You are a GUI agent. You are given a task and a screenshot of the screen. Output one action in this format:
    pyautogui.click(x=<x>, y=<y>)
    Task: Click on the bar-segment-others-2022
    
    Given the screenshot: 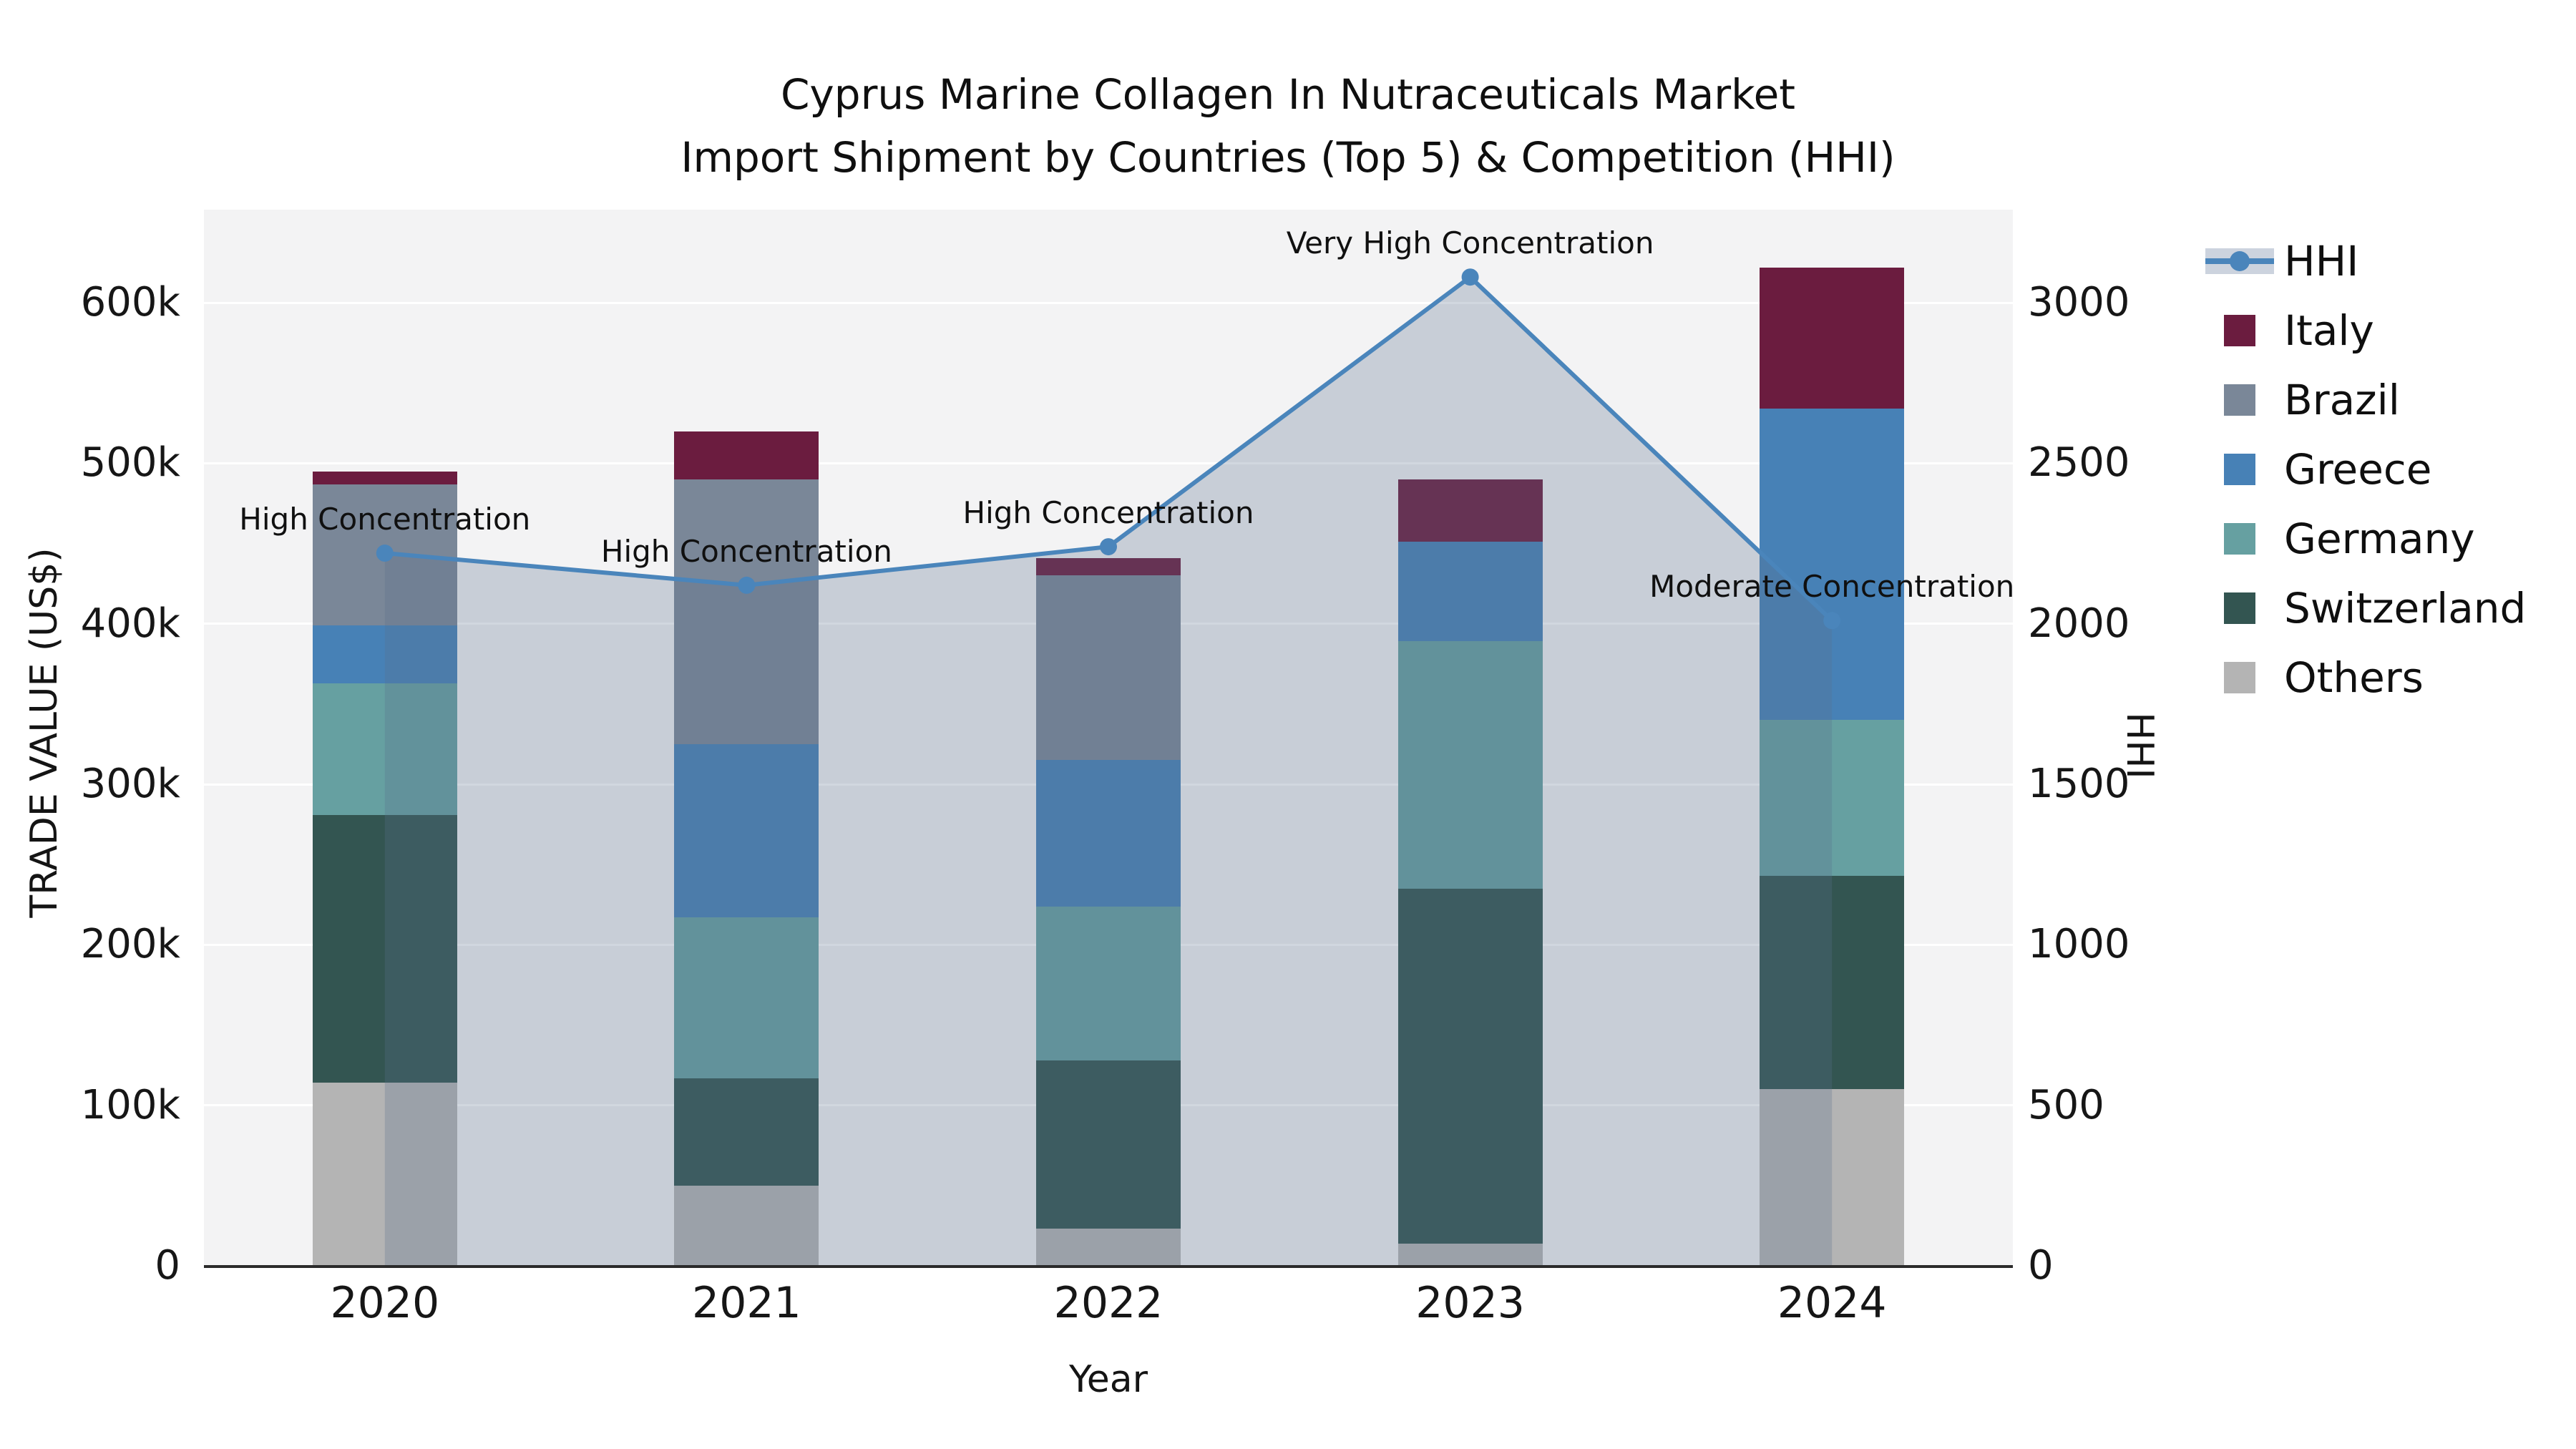 What is the action you would take?
    pyautogui.click(x=1108, y=1247)
    